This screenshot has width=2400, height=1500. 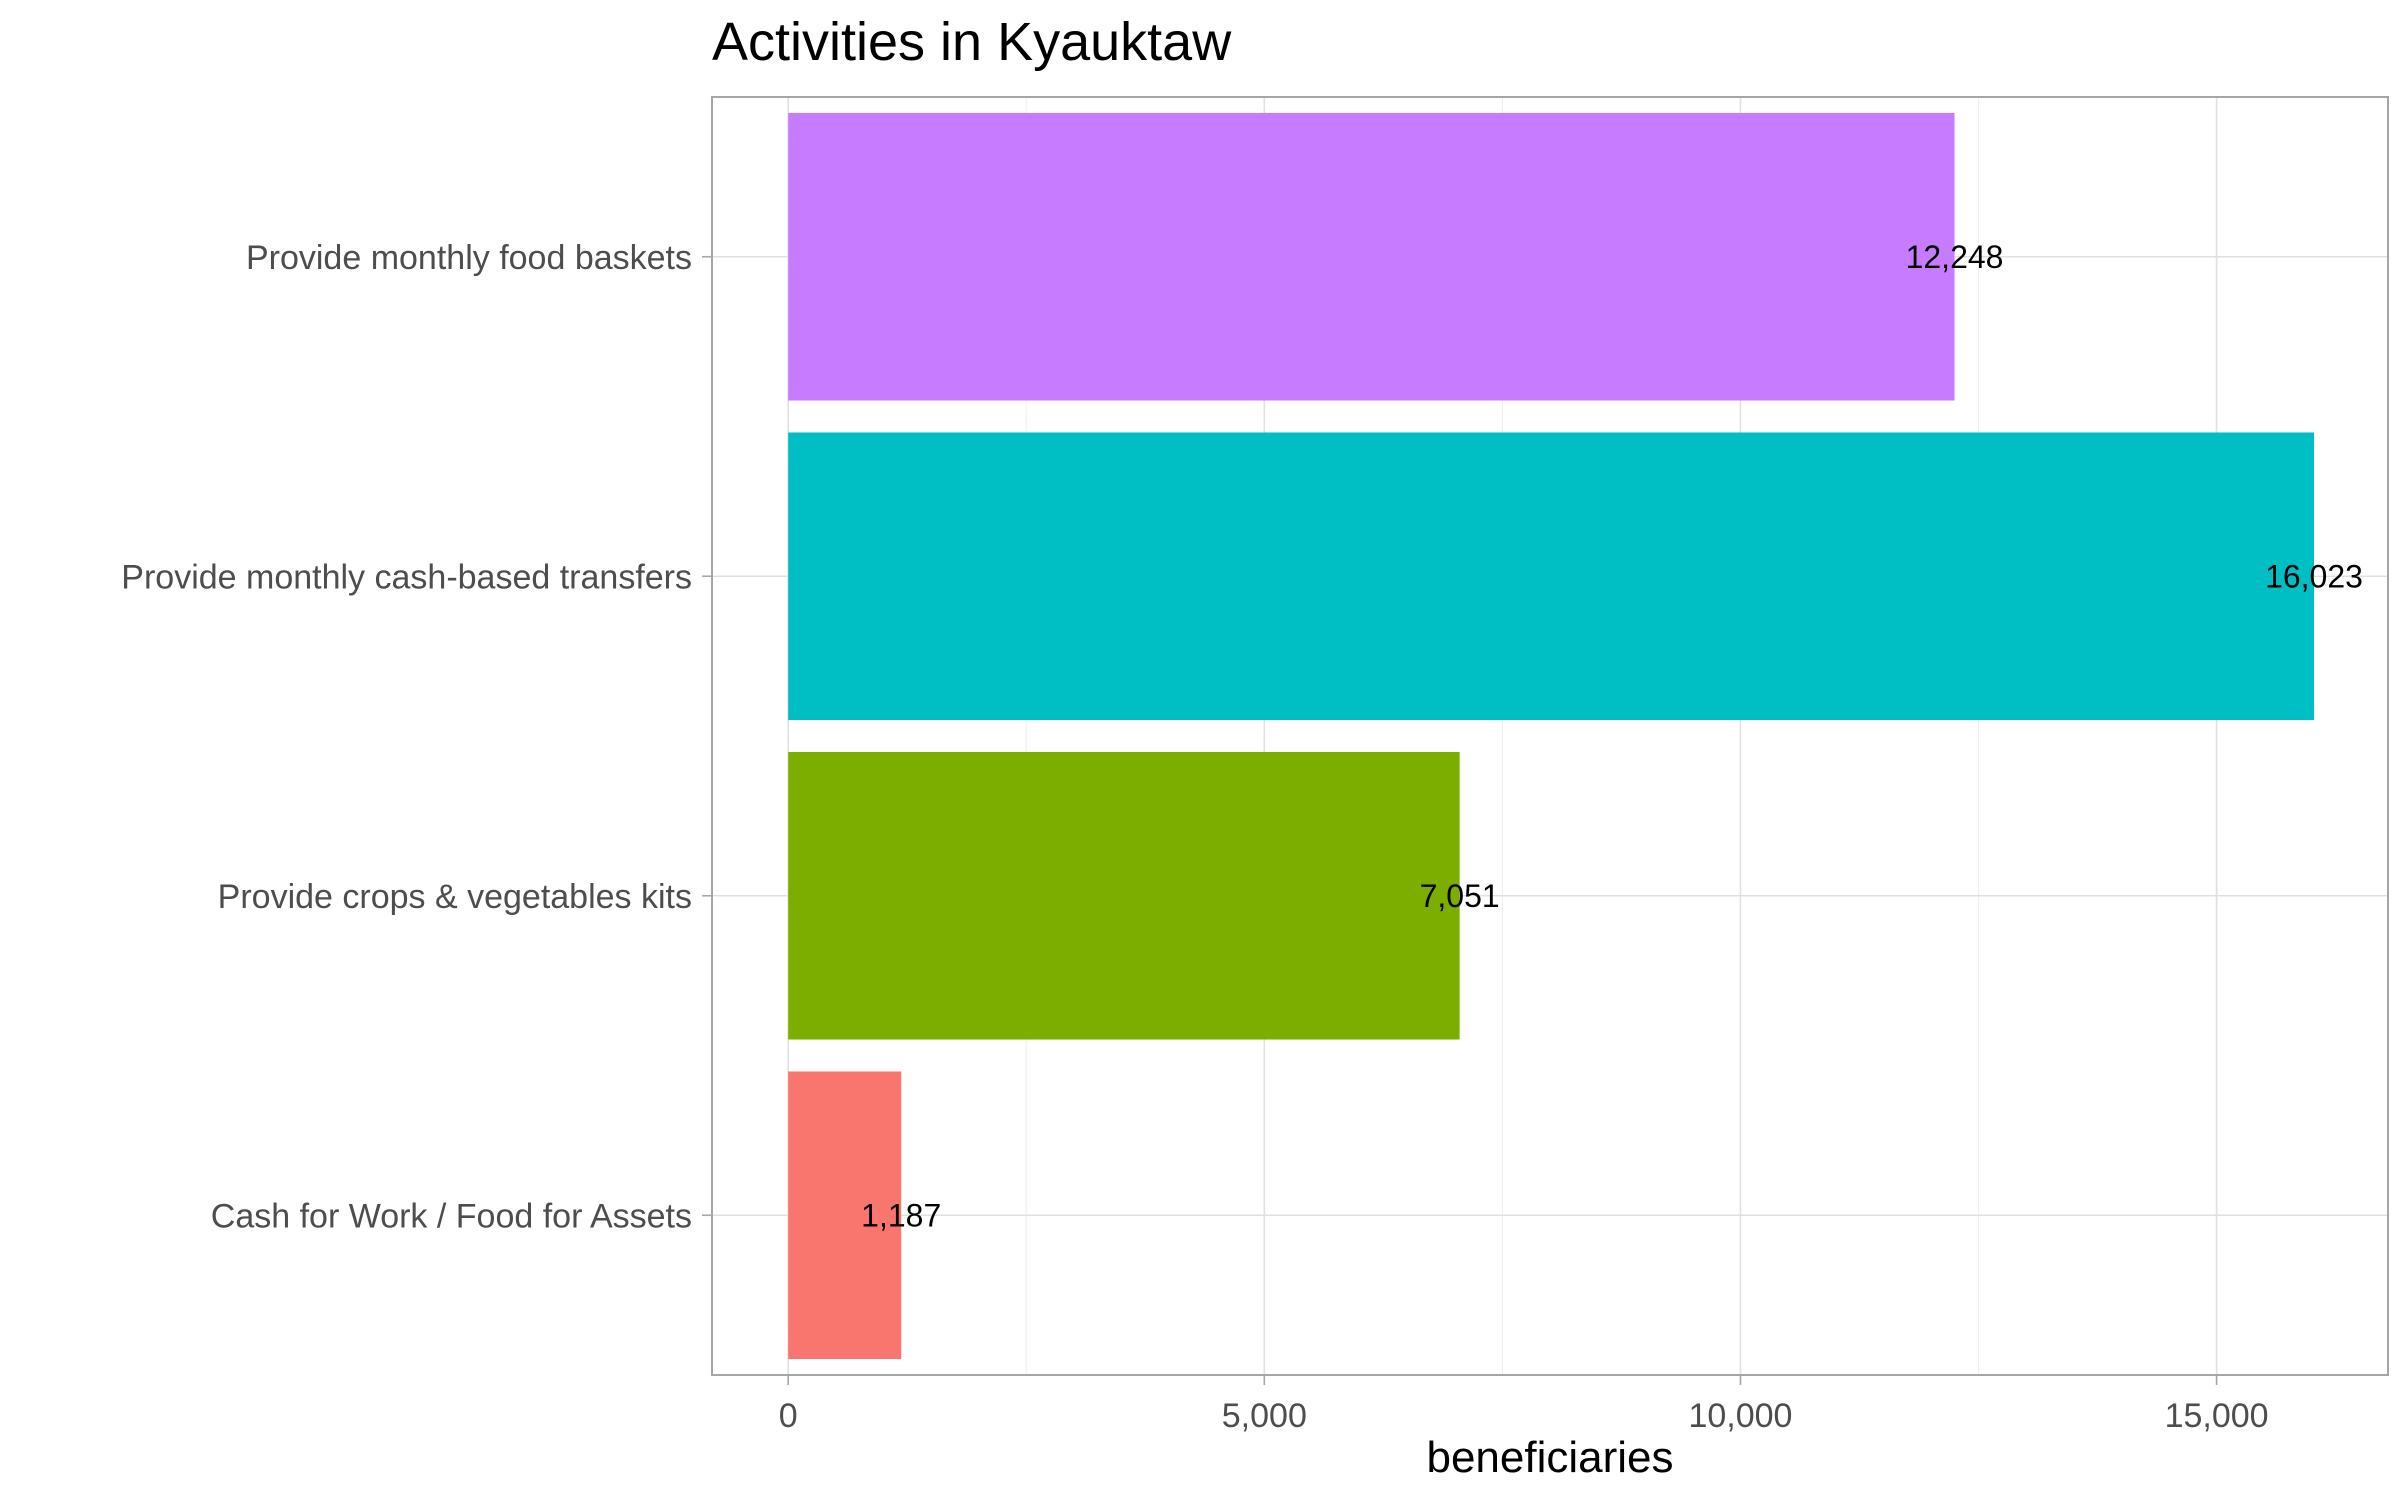 I want to click on category-label: Provide crops & vegetables kits, so click(x=455, y=897).